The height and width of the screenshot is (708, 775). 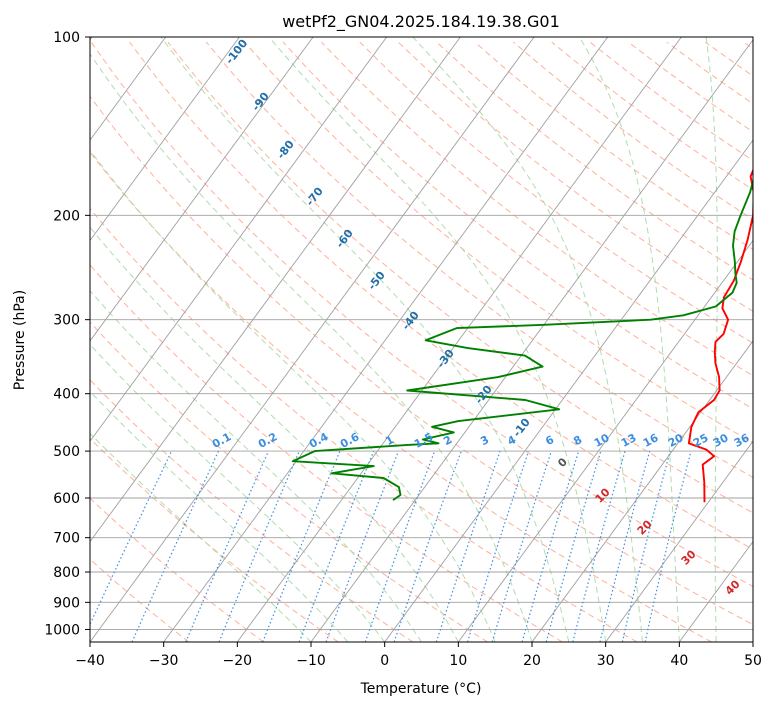 What do you see at coordinates (20, 340) in the screenshot?
I see `y-axis-label: Pressure (hPa)` at bounding box center [20, 340].